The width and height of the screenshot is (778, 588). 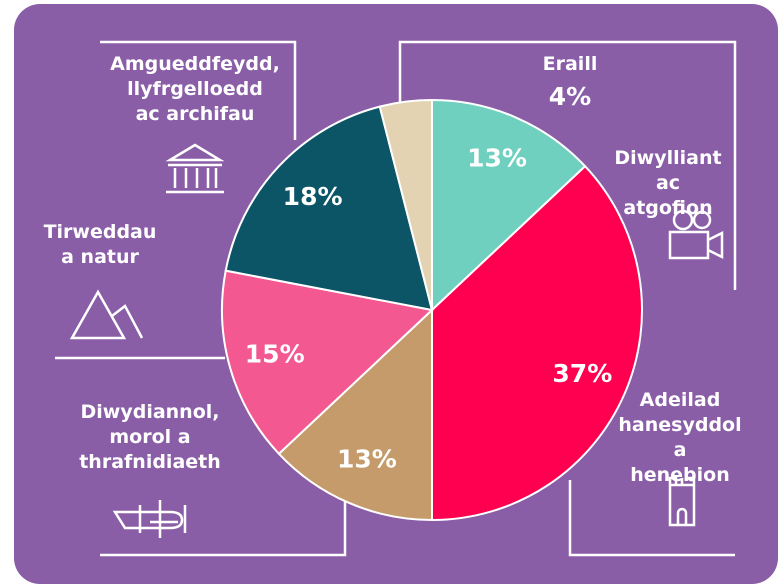 What do you see at coordinates (150, 437) in the screenshot?
I see `category-label: Diwydiannol, morol a thrafnidiaeth` at bounding box center [150, 437].